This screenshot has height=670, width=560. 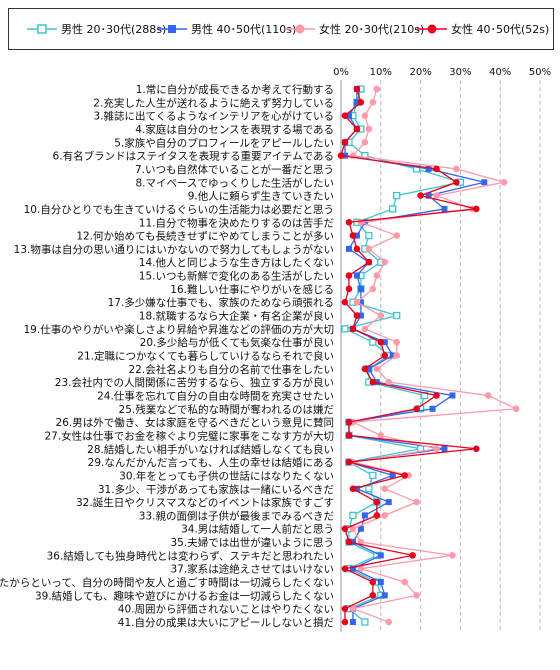 What do you see at coordinates (381, 72) in the screenshot?
I see `x-tick-label: 10%` at bounding box center [381, 72].